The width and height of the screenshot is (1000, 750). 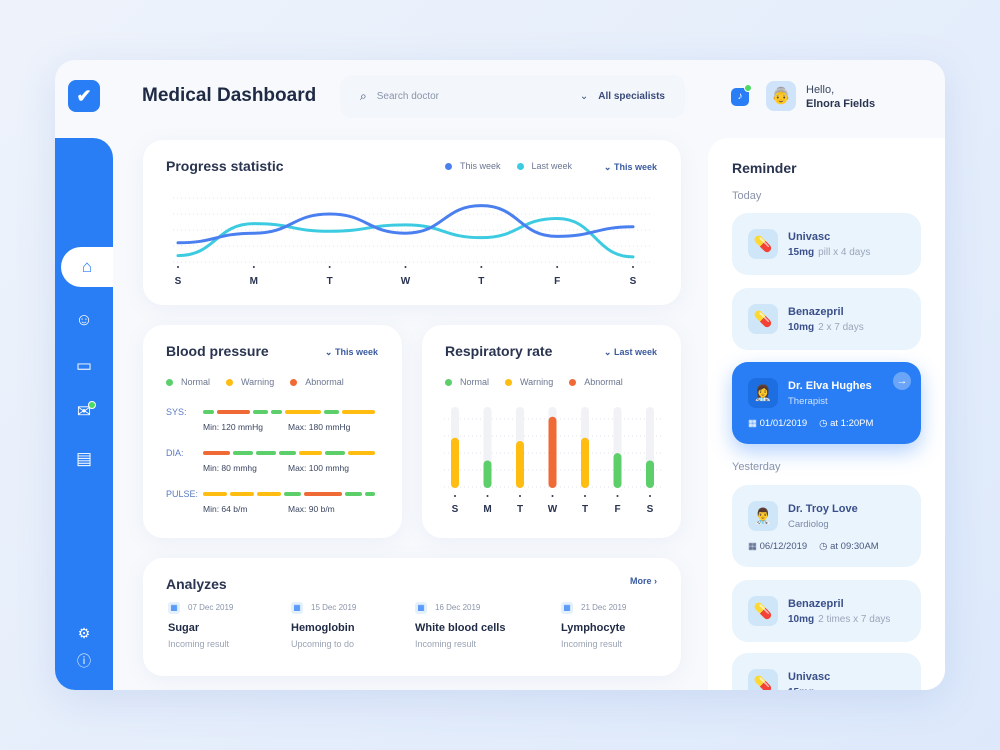 I want to click on logo-icon: ✔, so click(x=84, y=96).